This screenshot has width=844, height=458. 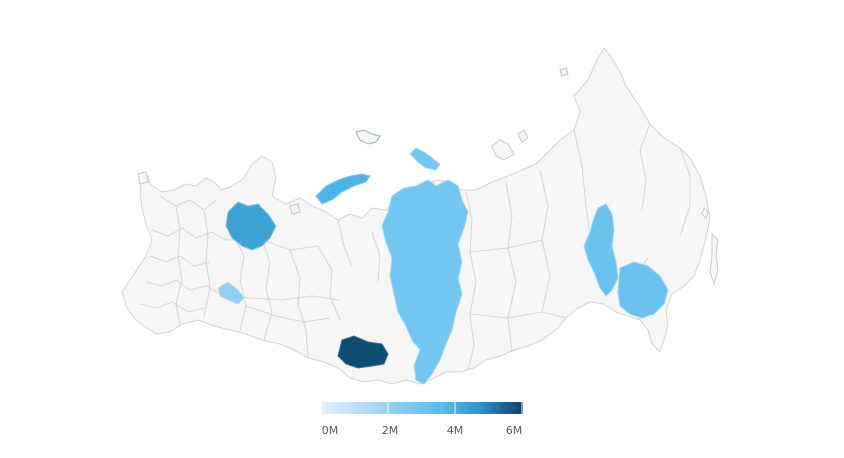 What do you see at coordinates (523, 136) in the screenshot?
I see `island-severnaya-zemlya` at bounding box center [523, 136].